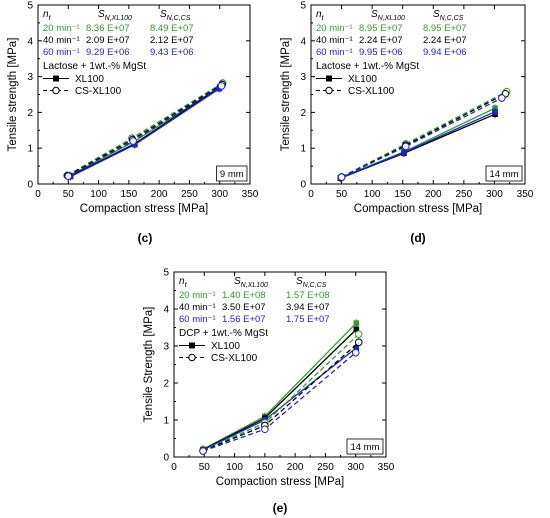 Image resolution: width=550 pixels, height=518 pixels. I want to click on table-cell-sn-cs: 2.12 E+07, so click(172, 40).